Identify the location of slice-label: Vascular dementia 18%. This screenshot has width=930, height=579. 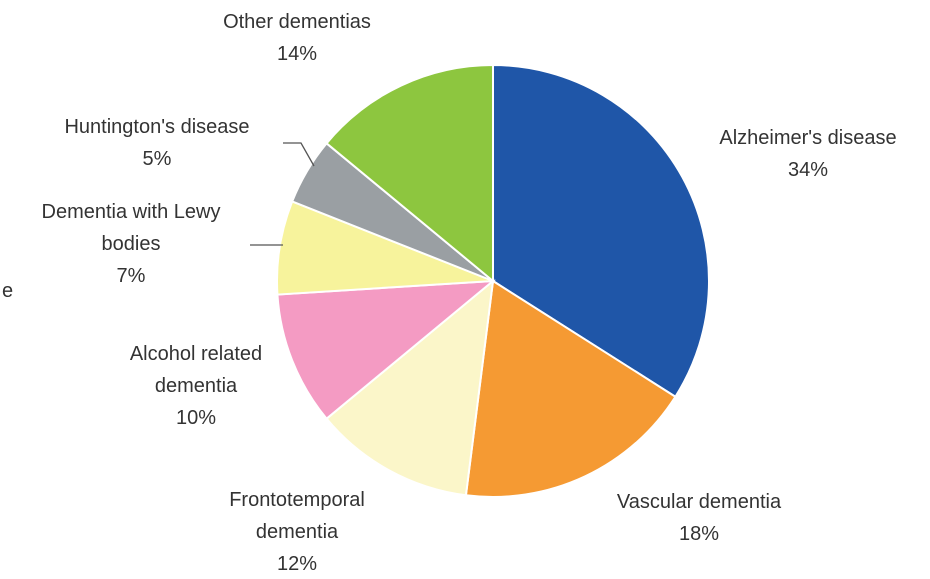
(699, 518).